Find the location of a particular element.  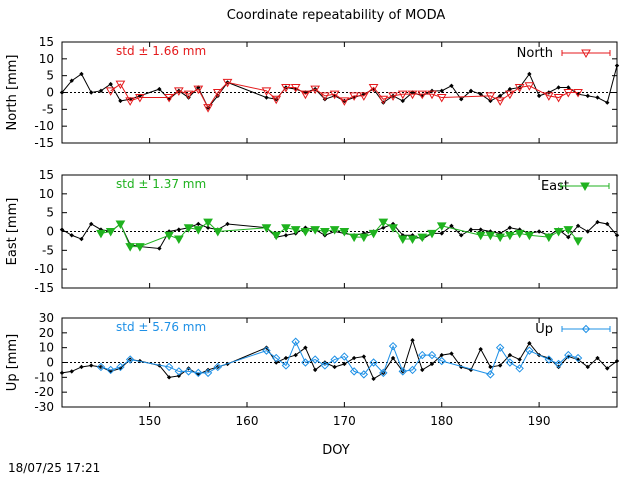

x-tick-label: 180 is located at coordinates (441, 421).